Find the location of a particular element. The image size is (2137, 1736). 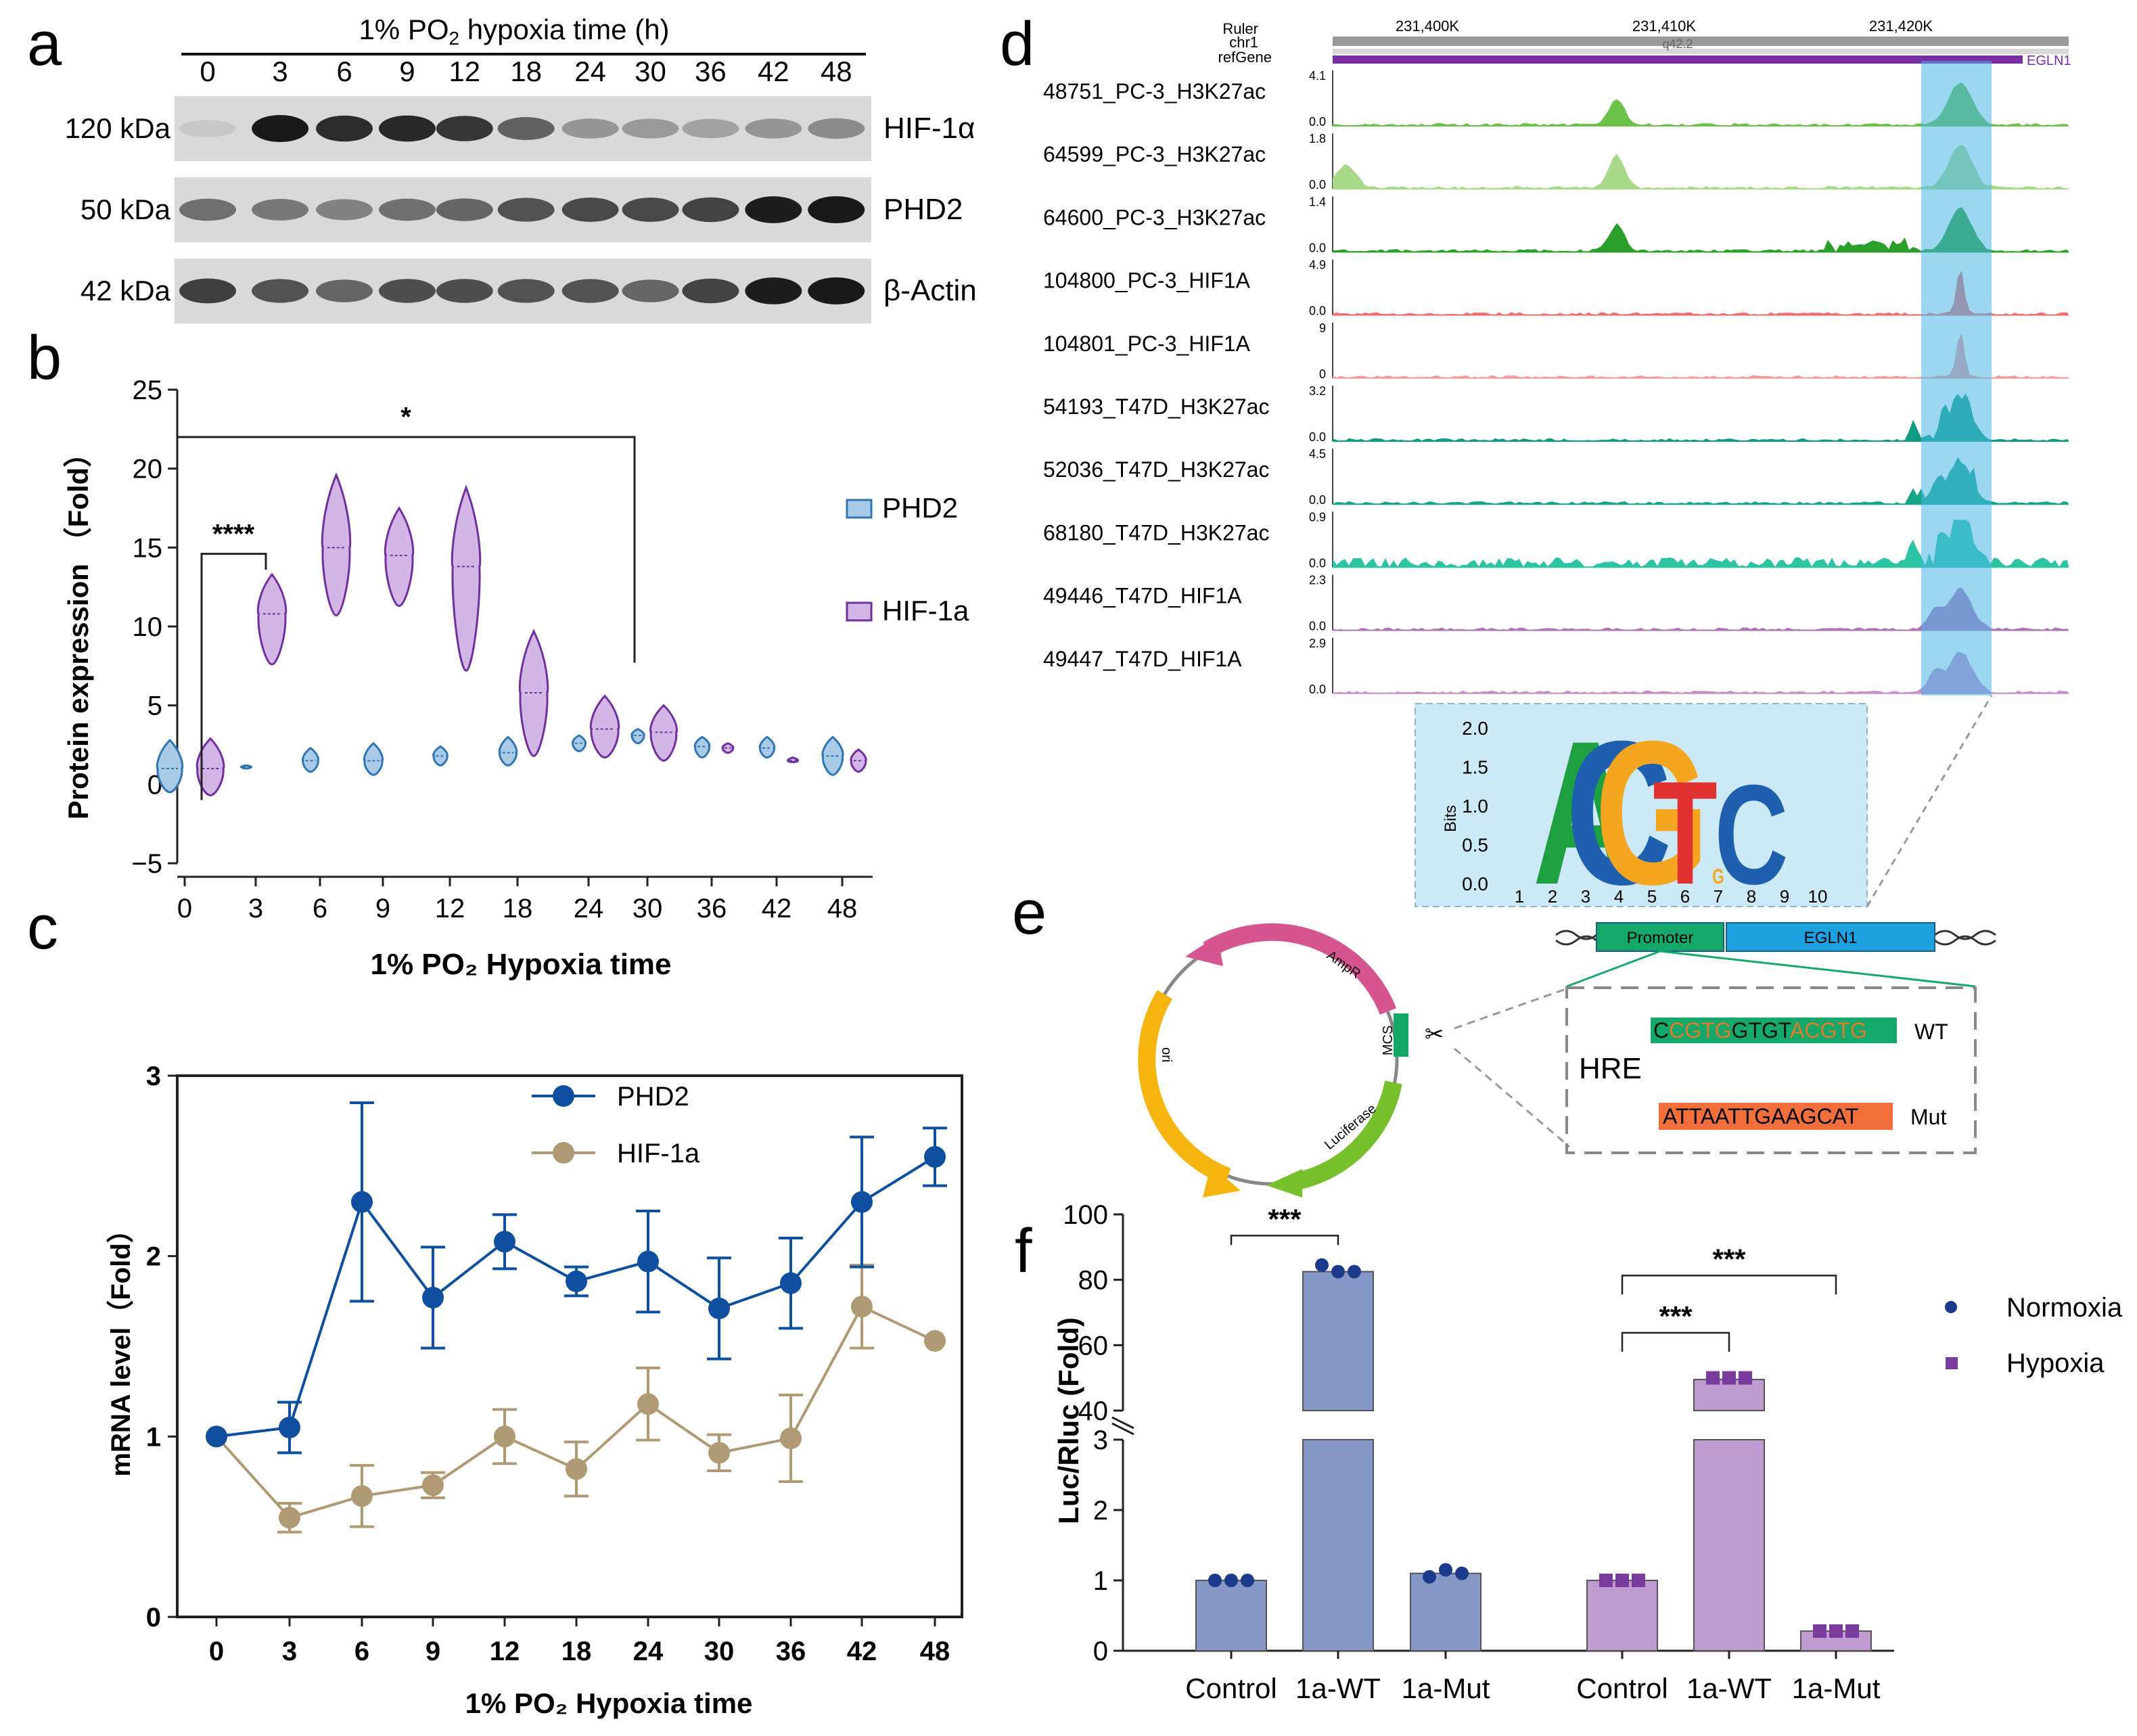

highlight-region is located at coordinates (1956, 378).